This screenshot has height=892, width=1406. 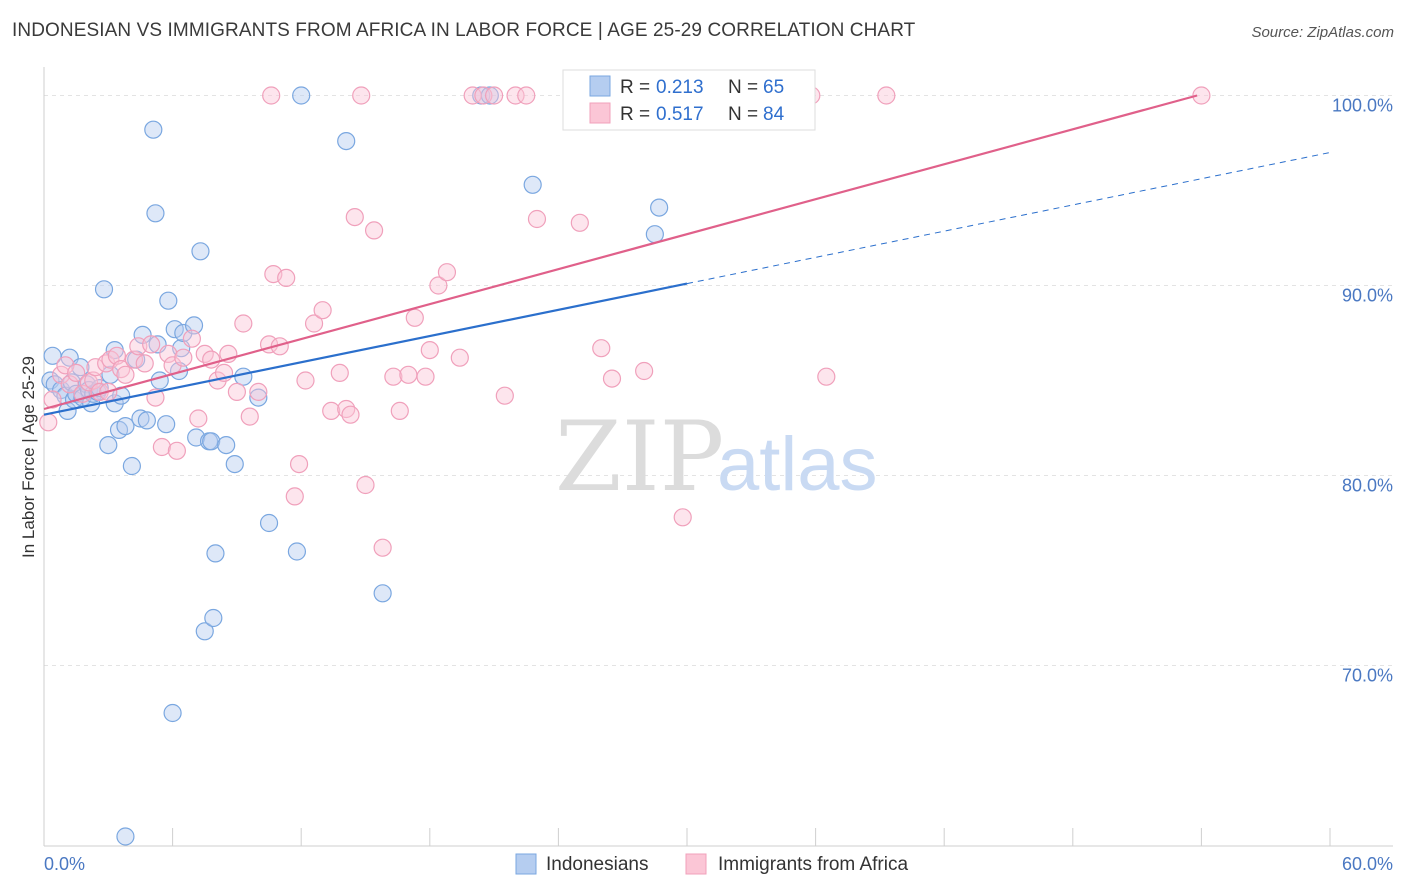 What do you see at coordinates (600, 113) in the screenshot?
I see `legend-swatch-africa` at bounding box center [600, 113].